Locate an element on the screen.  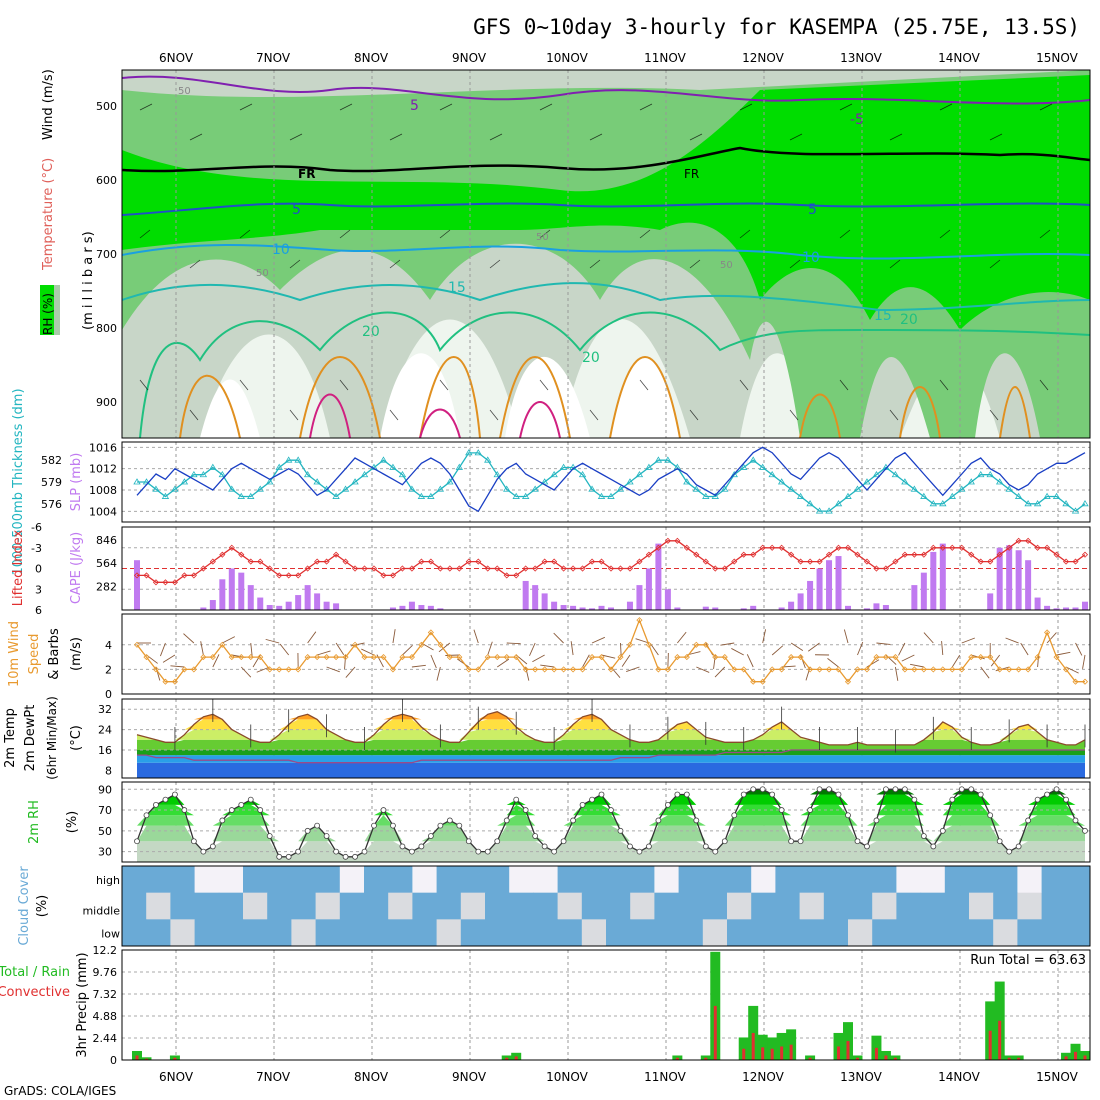
millibars-label: (m i l l i b a r s) is located at coordinates (88, 280).